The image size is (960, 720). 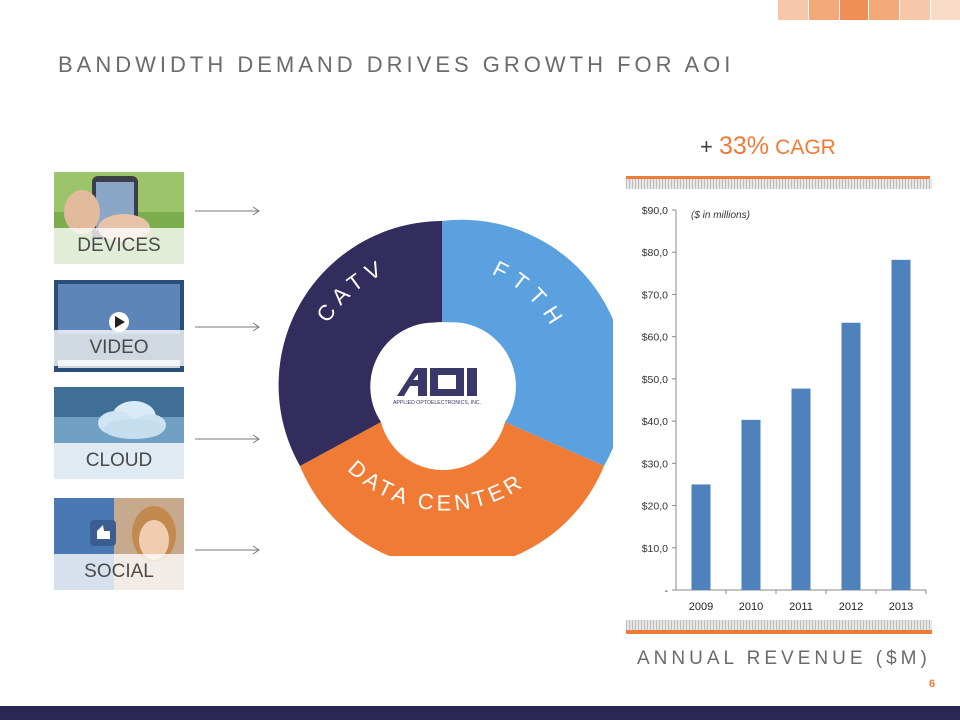 What do you see at coordinates (119, 544) in the screenshot?
I see `social-tile: SOCIAL` at bounding box center [119, 544].